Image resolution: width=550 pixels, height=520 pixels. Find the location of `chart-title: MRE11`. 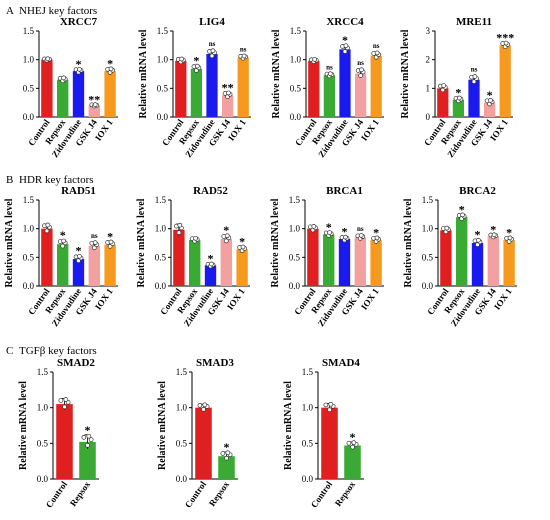

chart-title: MRE11 is located at coordinates (474, 22).